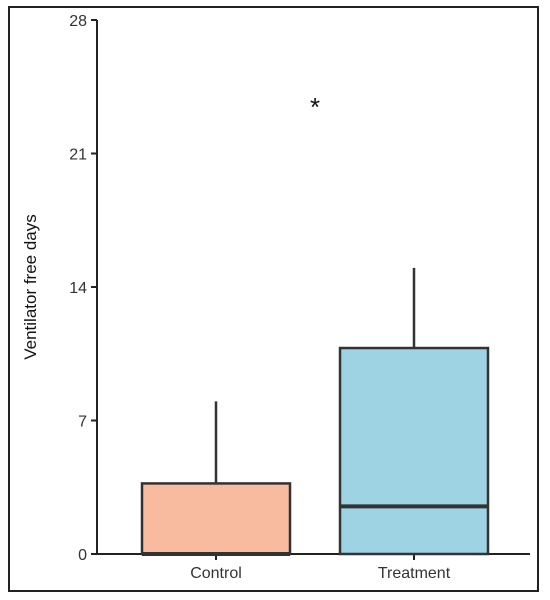  Describe the element at coordinates (82, 555) in the screenshot. I see `y-tick-label: 0` at that location.